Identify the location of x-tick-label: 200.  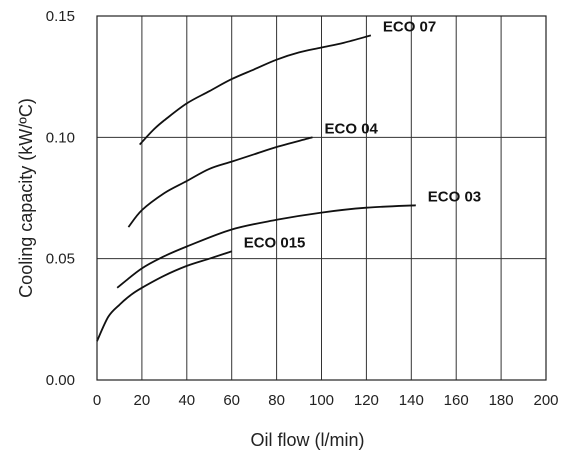
(545, 400).